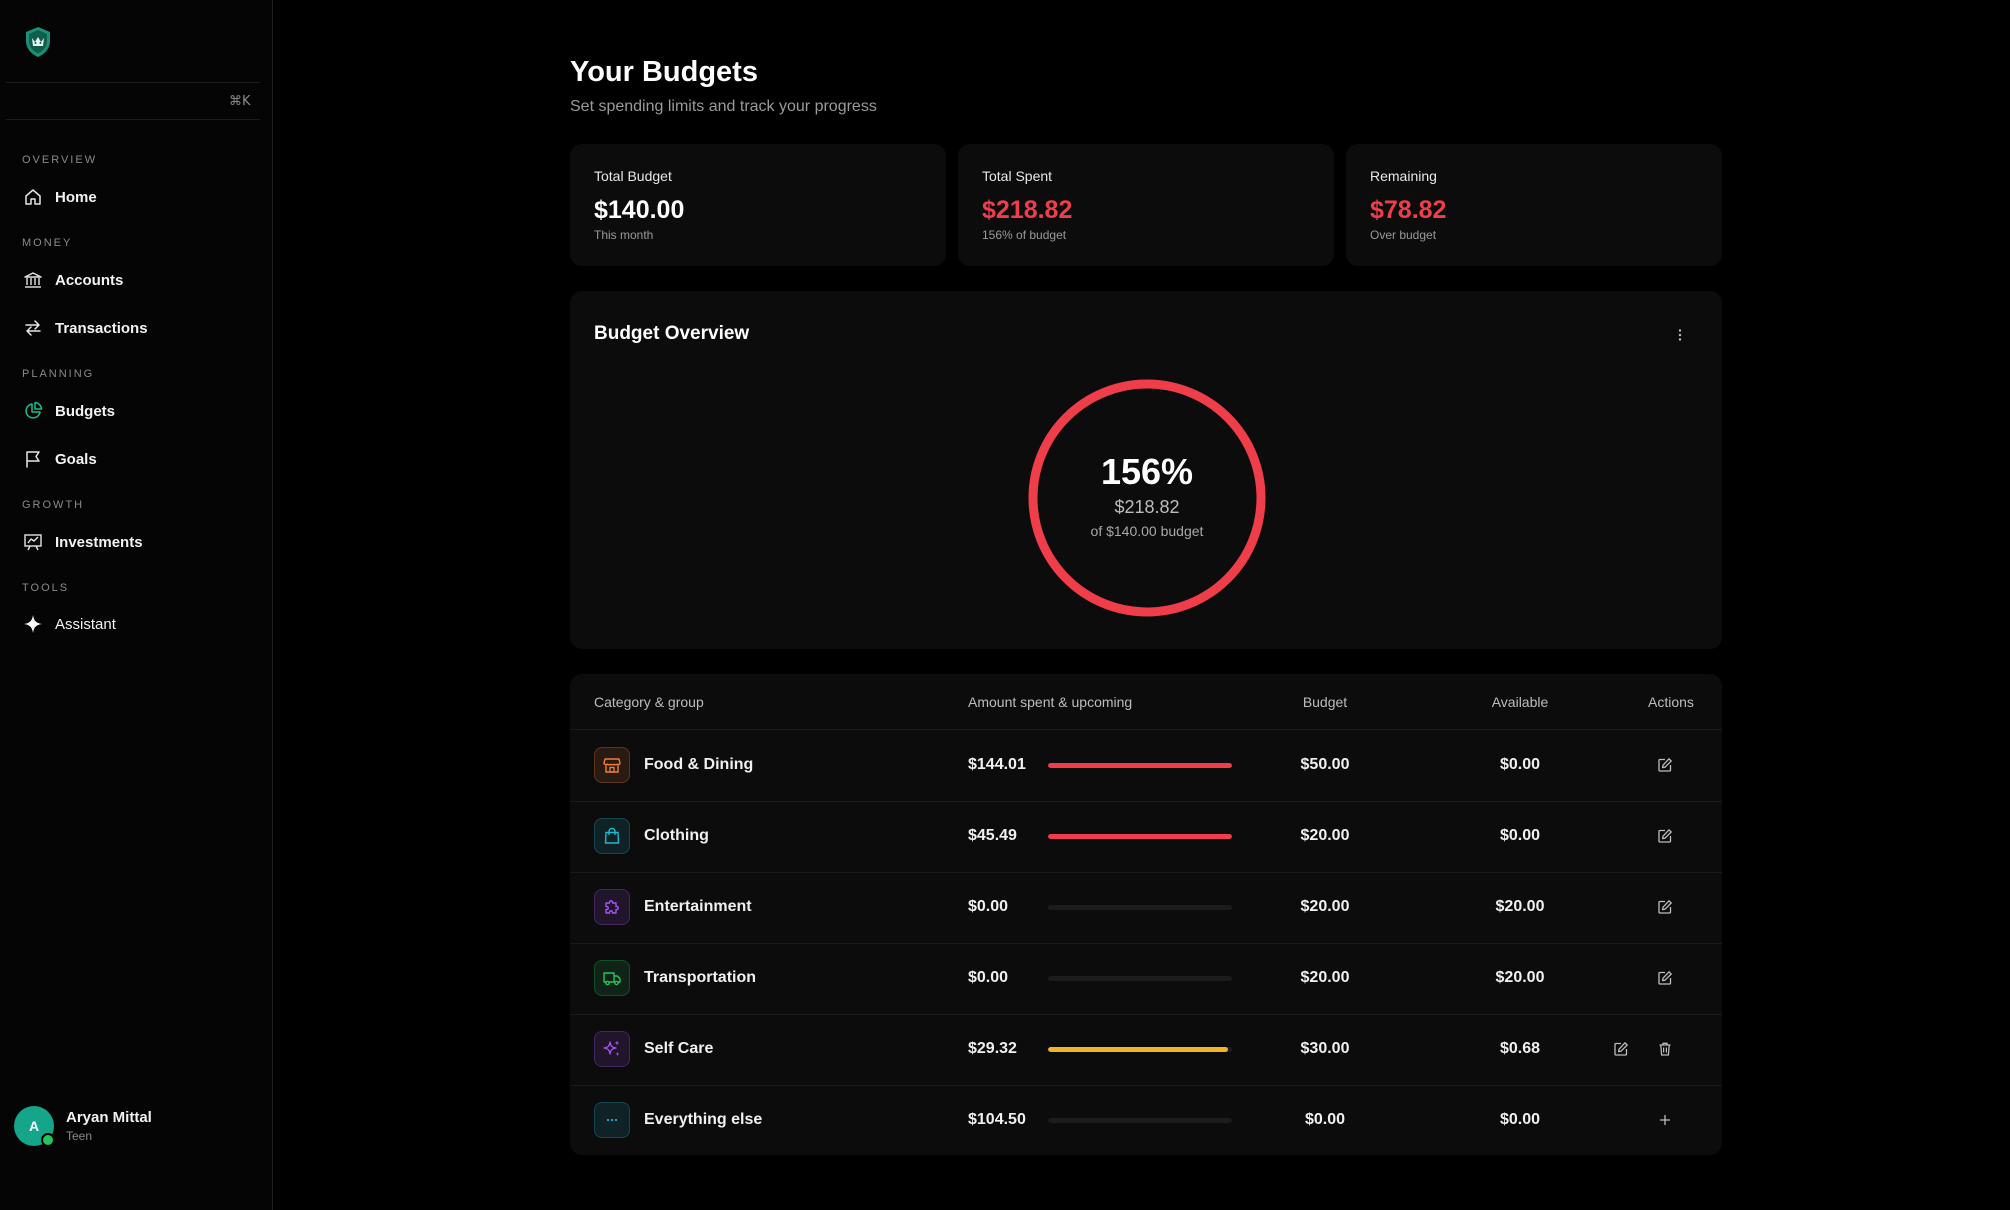  What do you see at coordinates (1027, 210) in the screenshot?
I see `stat-value: $218.82` at bounding box center [1027, 210].